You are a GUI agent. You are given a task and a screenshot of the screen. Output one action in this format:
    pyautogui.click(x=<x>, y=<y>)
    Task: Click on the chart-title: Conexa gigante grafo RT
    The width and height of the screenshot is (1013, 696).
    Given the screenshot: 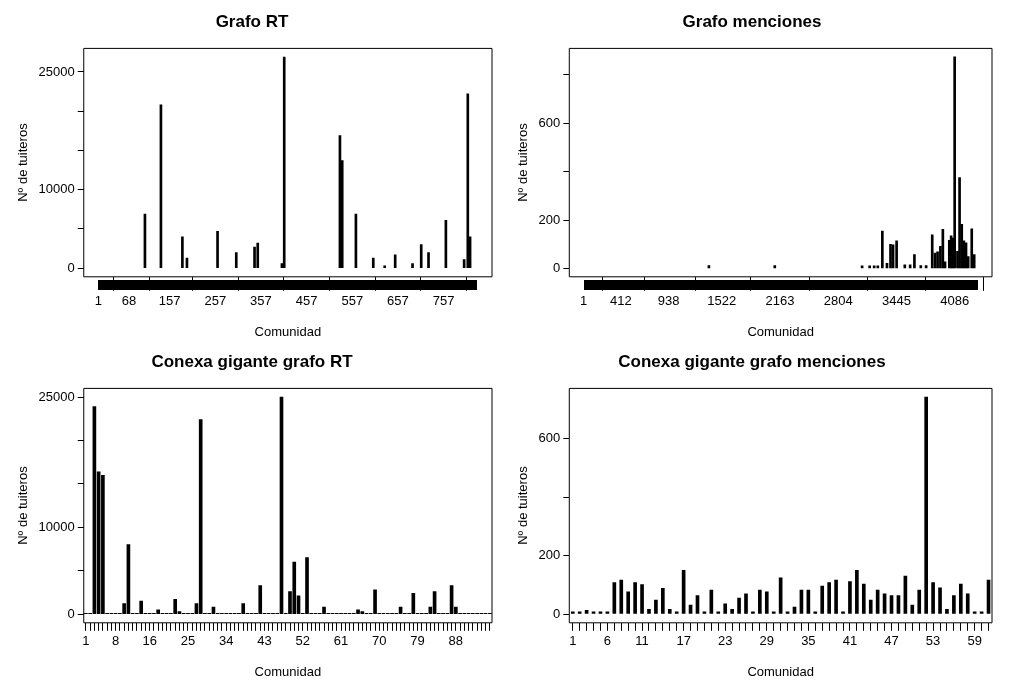 What is the action you would take?
    pyautogui.click(x=252, y=361)
    